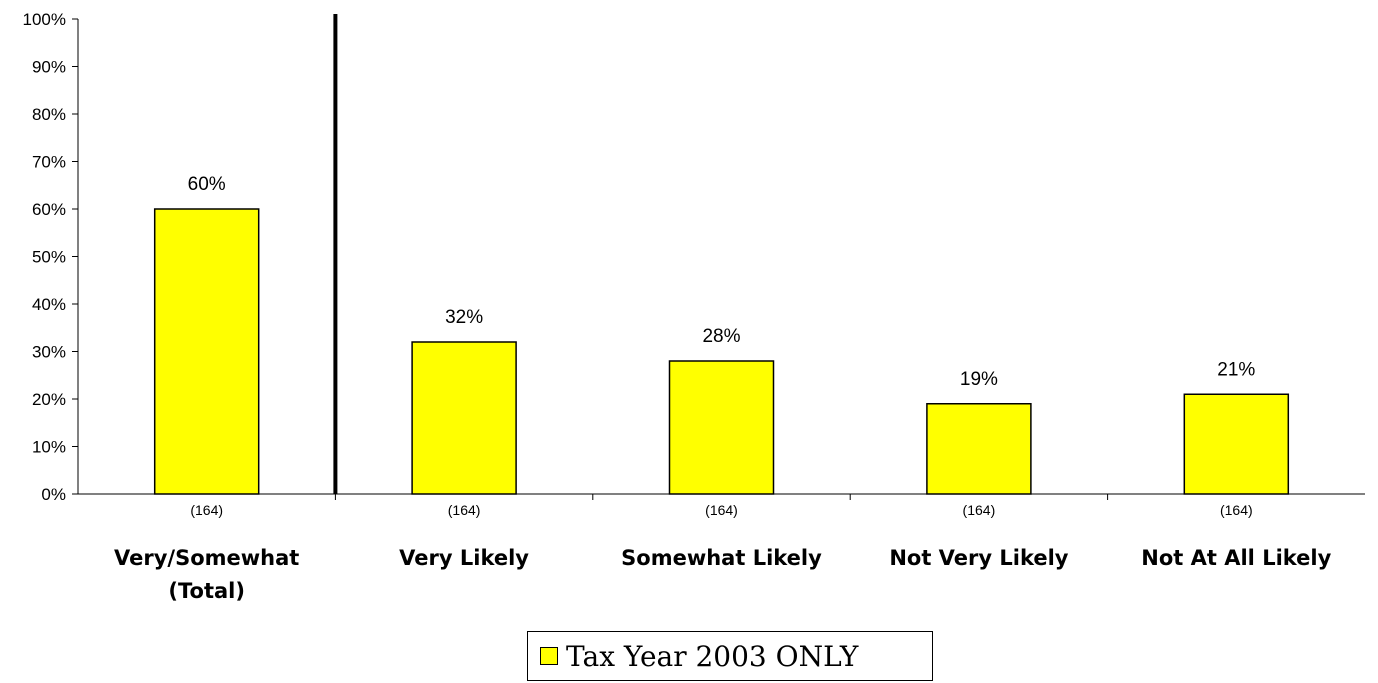 Image resolution: width=1378 pixels, height=683 pixels. What do you see at coordinates (978, 558) in the screenshot?
I see `category-label: Not Very Likely` at bounding box center [978, 558].